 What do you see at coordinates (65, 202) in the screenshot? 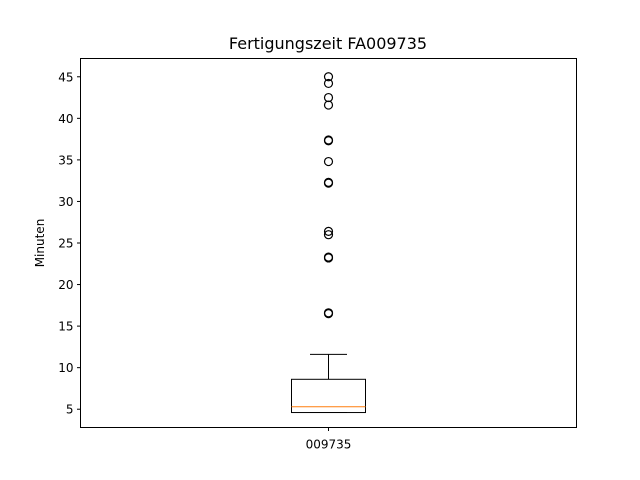
I see `y-tick-label: 30` at bounding box center [65, 202].